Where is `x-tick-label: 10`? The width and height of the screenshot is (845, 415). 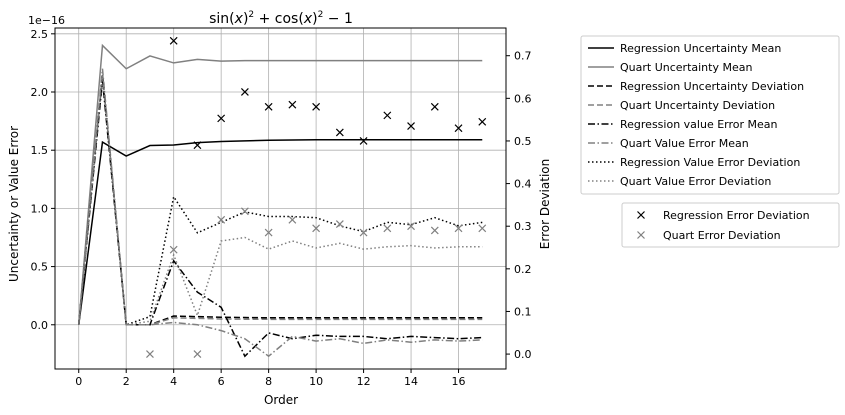
x-tick-label: 10 is located at coordinates (316, 381).